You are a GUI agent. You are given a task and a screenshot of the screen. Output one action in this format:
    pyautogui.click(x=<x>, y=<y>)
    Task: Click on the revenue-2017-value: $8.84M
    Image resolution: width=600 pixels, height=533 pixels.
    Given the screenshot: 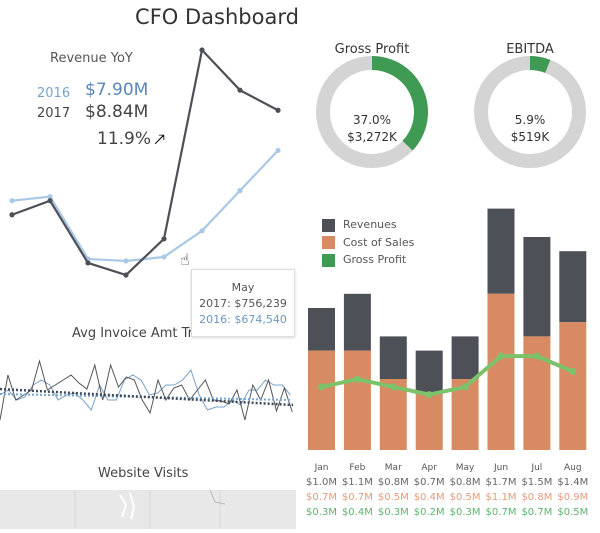 What is the action you would take?
    pyautogui.click(x=117, y=112)
    